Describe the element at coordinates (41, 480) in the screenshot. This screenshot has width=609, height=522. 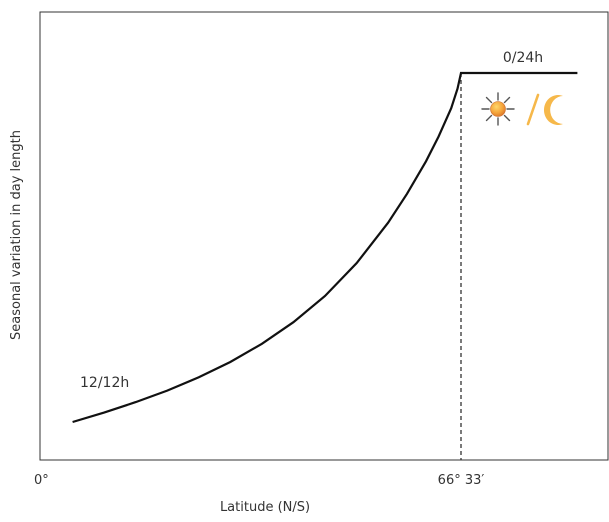
I see `x-tick-label-equator: 0°` at that location.